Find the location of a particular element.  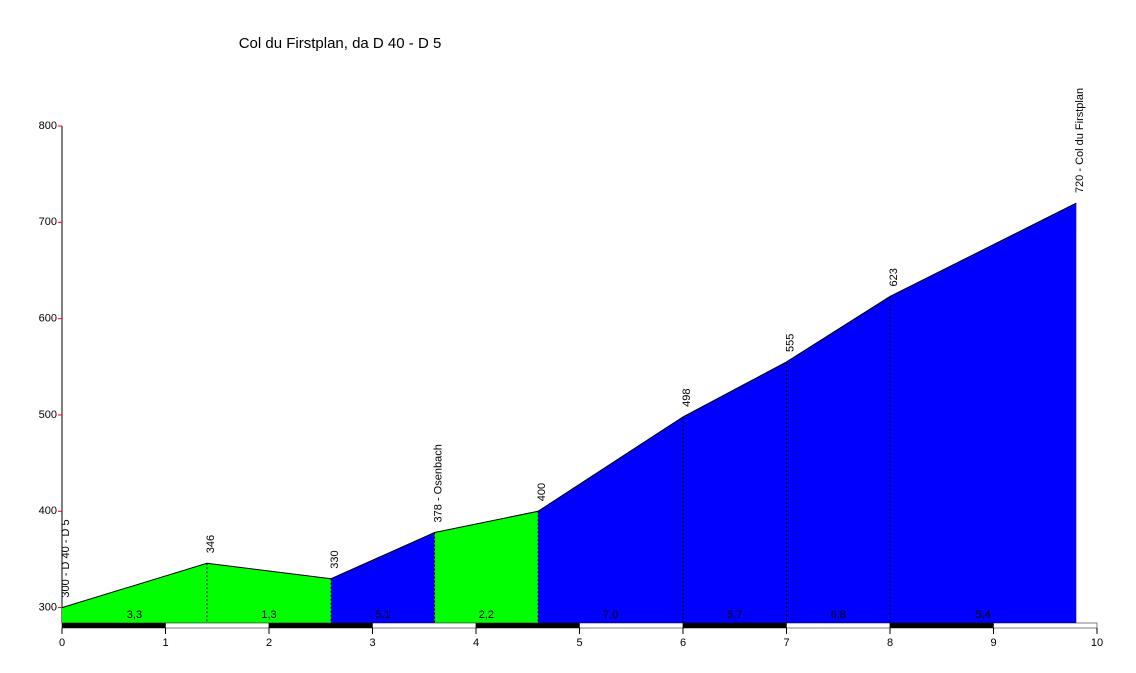

point-label: 555 is located at coordinates (790, 343).